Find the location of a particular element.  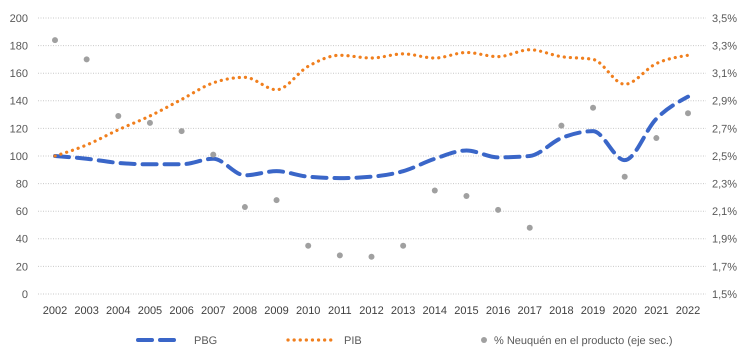

y-tick-label: 20 is located at coordinates (22, 267).